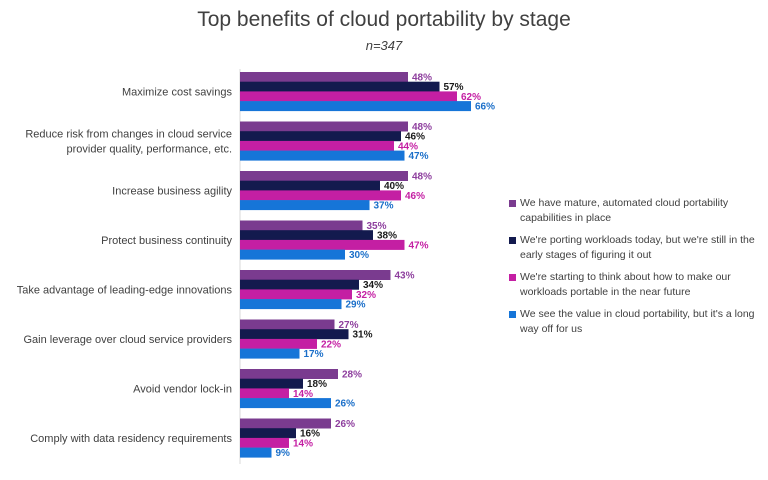  I want to click on bar-c1-s1, so click(324, 77).